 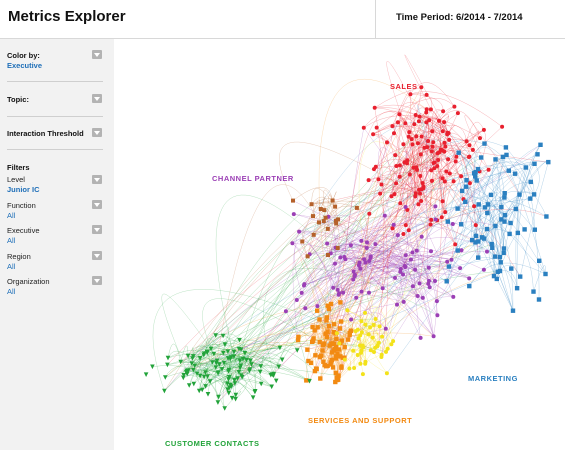 What do you see at coordinates (97, 179) in the screenshot?
I see `filter-level-dropdown-icon` at bounding box center [97, 179].